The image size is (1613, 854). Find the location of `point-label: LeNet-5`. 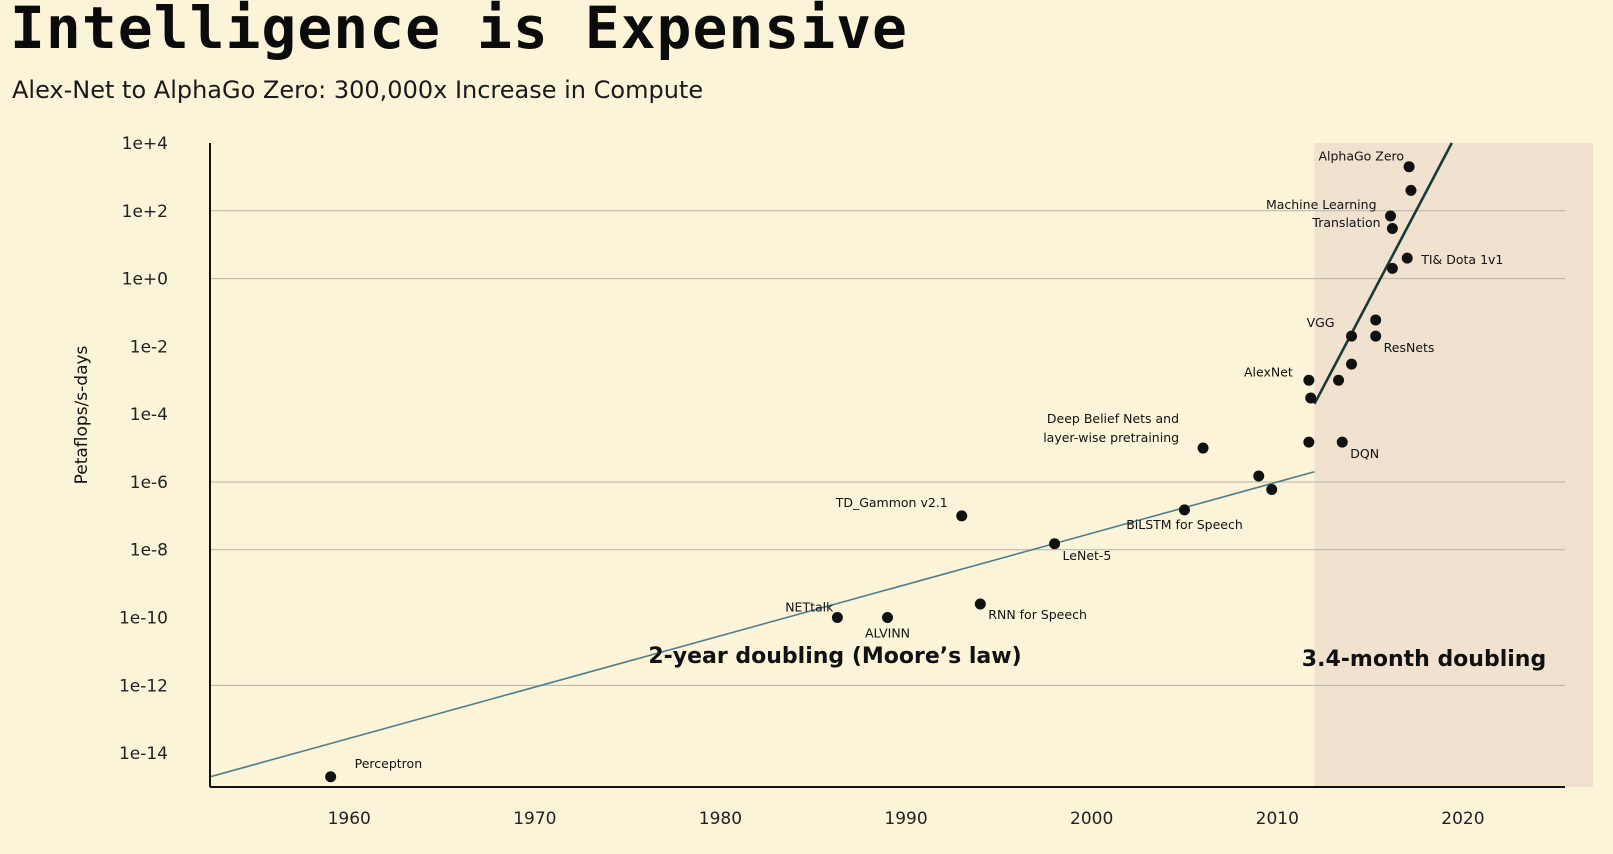

point-label: LeNet-5 is located at coordinates (1087, 555).